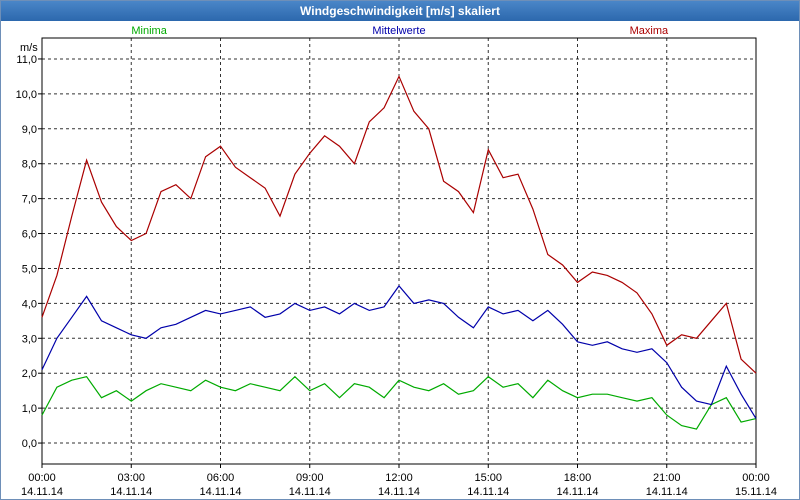 The width and height of the screenshot is (800, 500). What do you see at coordinates (149, 31) in the screenshot?
I see `legend-item-minima: Minima` at bounding box center [149, 31].